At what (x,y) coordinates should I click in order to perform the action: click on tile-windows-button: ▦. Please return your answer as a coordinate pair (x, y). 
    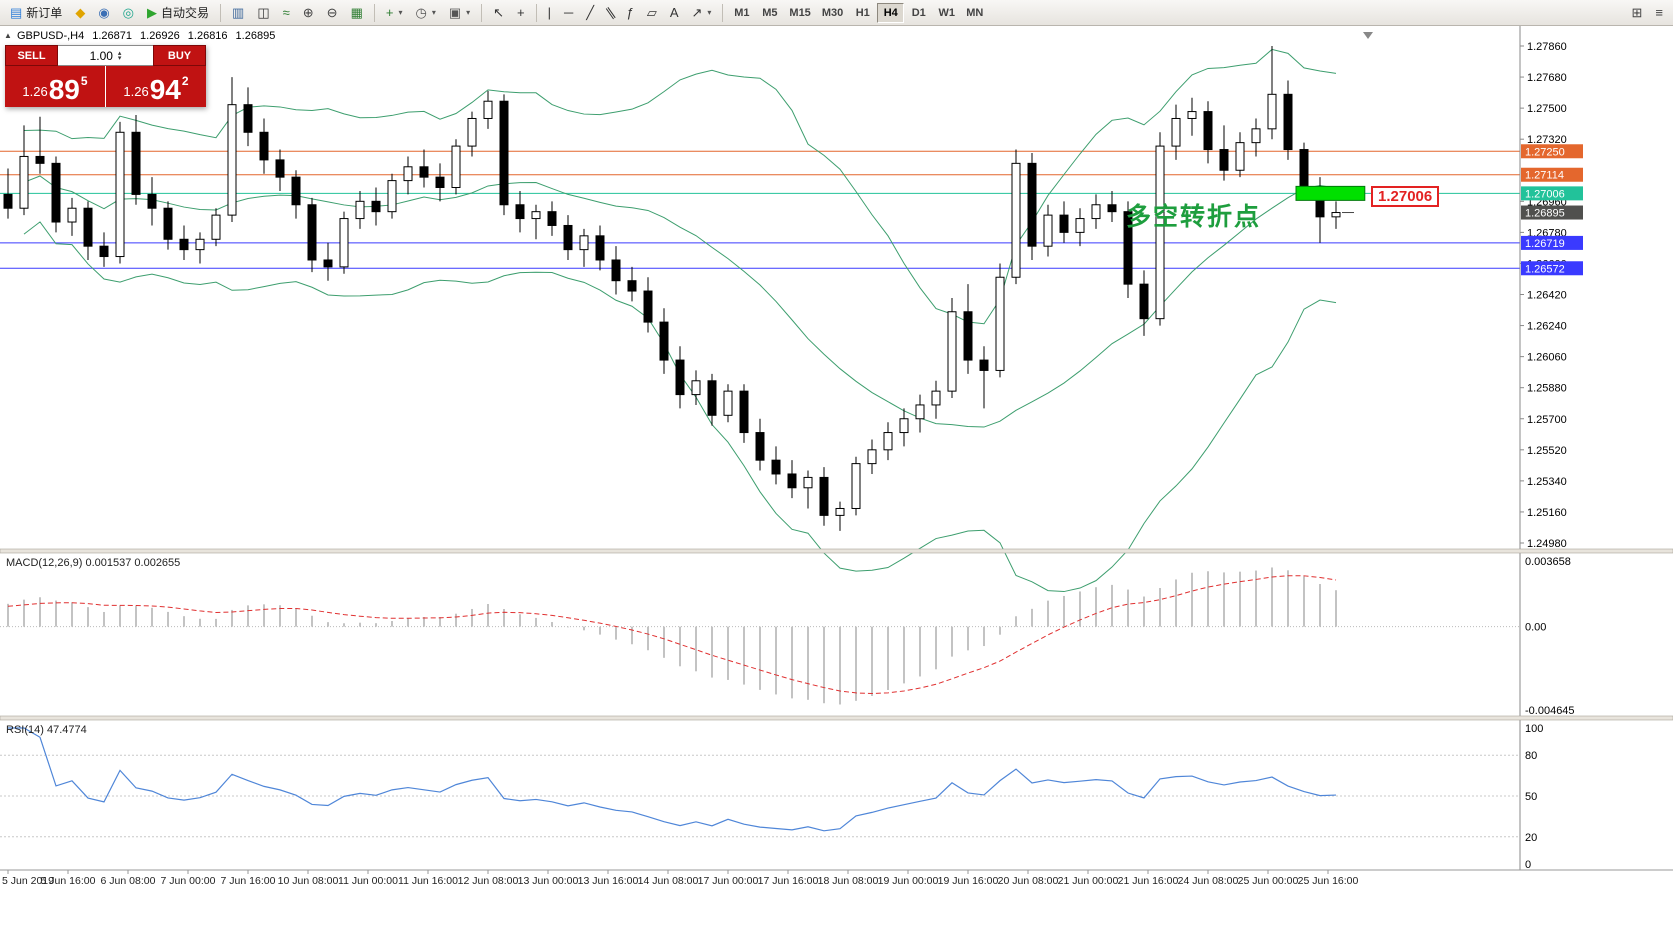
    Looking at the image, I should click on (357, 13).